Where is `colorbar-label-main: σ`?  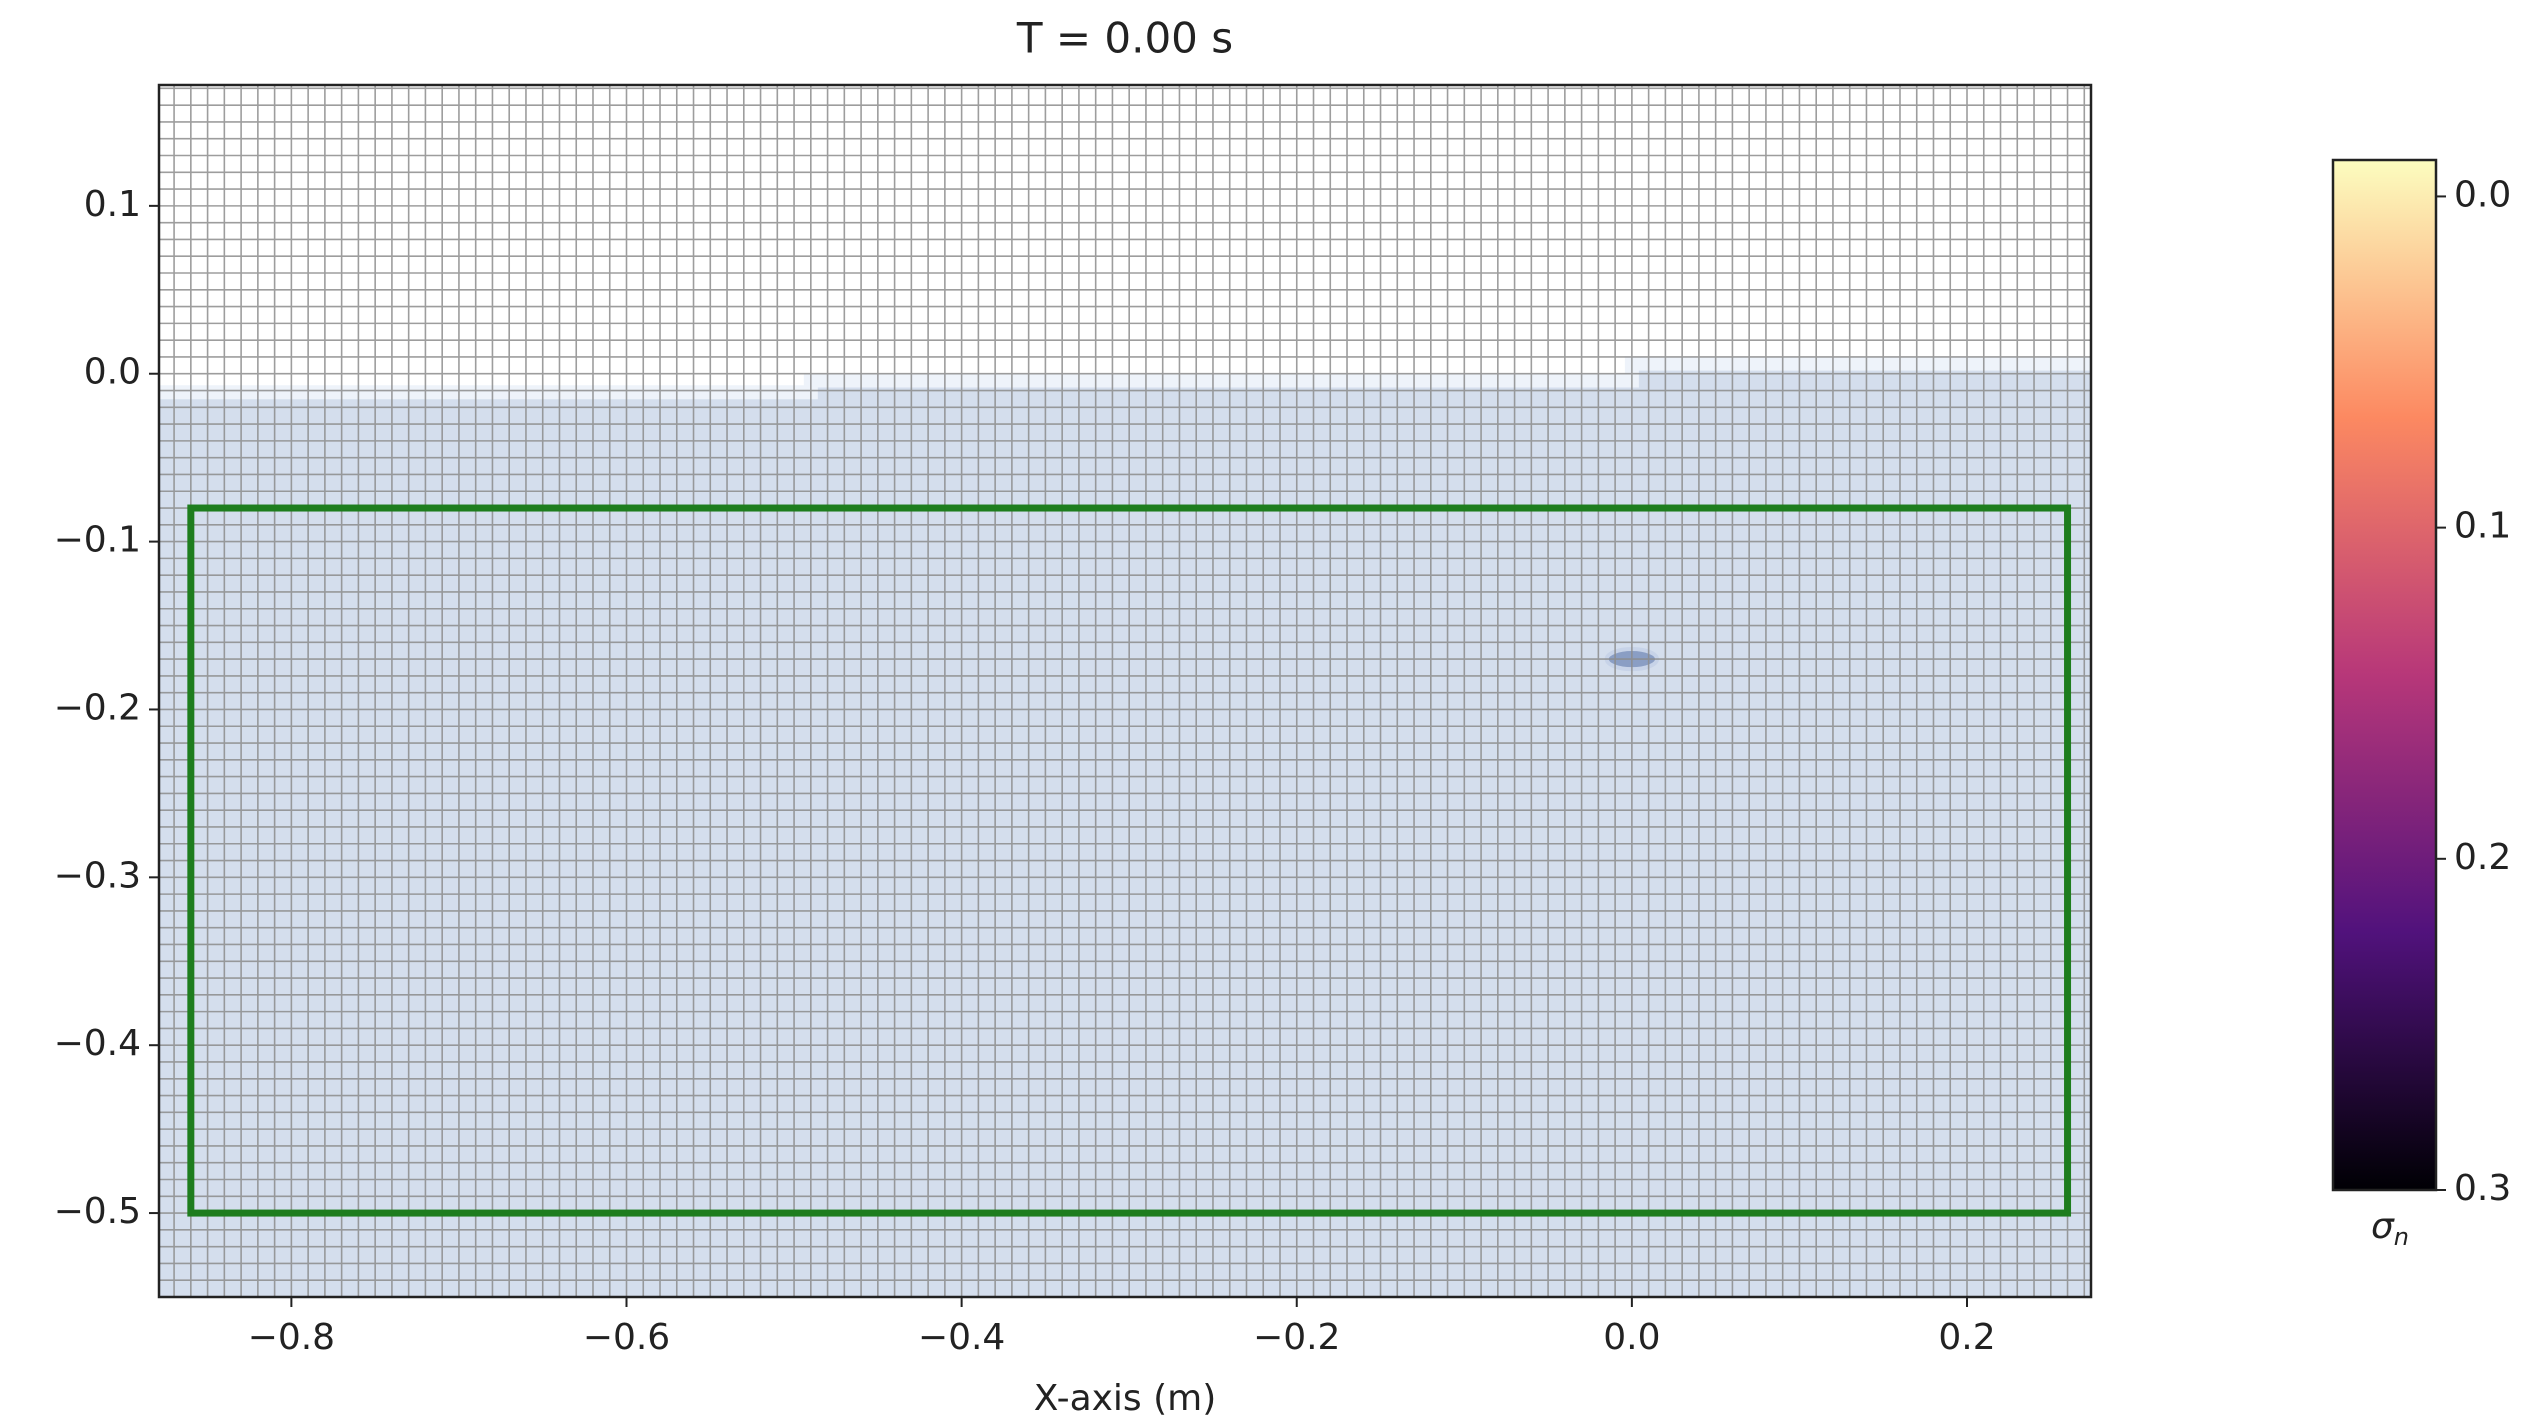
colorbar-label-main: σ is located at coordinates (2383, 1226).